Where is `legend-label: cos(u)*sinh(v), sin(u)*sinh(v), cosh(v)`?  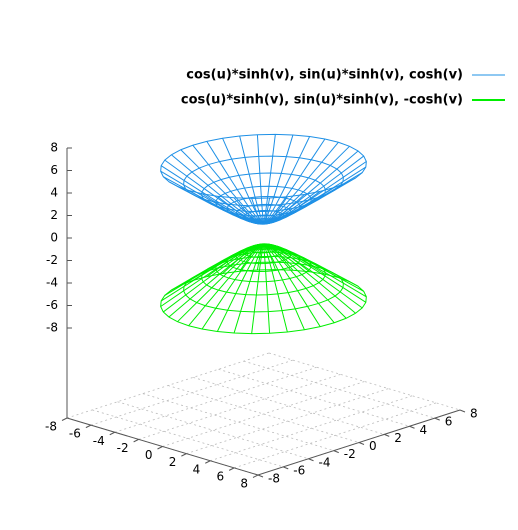
legend-label: cos(u)*sinh(v), sin(u)*sinh(v), cosh(v) is located at coordinates (324, 75).